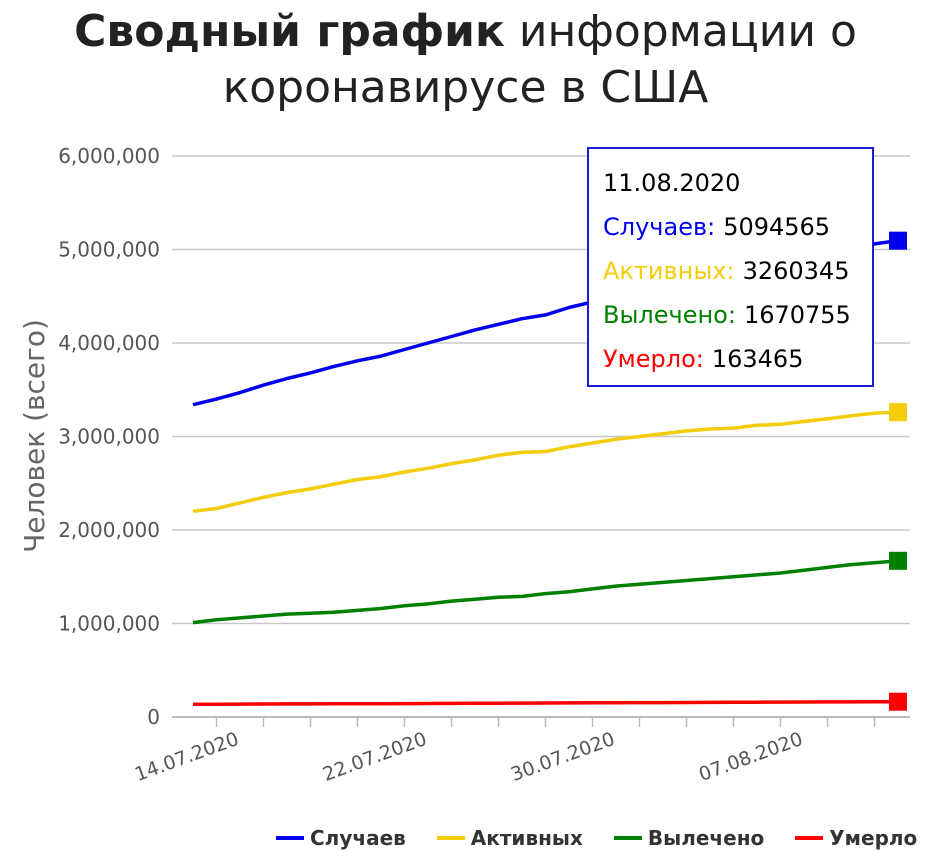  What do you see at coordinates (109, 530) in the screenshot?
I see `y-tick-label: 2,000,000` at bounding box center [109, 530].